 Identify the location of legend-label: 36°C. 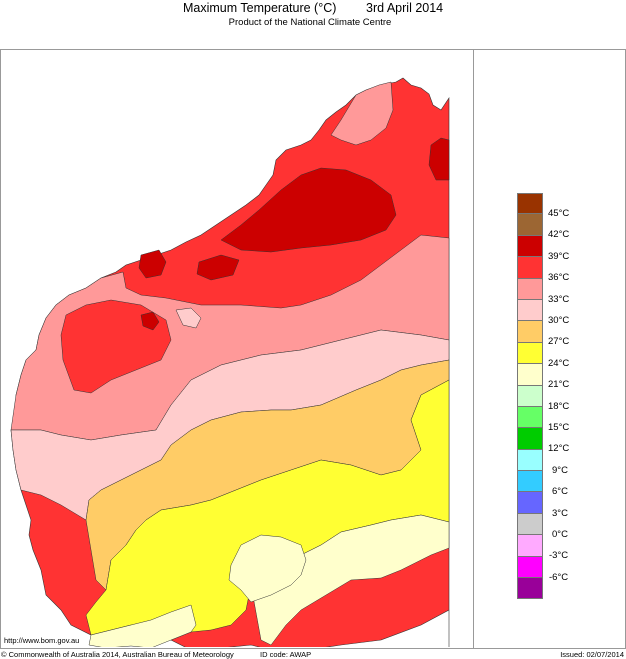
(559, 277).